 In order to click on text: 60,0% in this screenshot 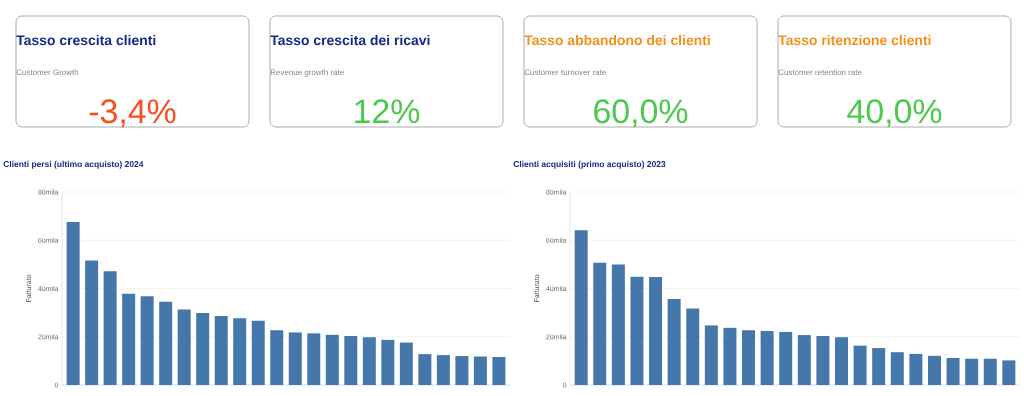, I will do `click(641, 113)`.